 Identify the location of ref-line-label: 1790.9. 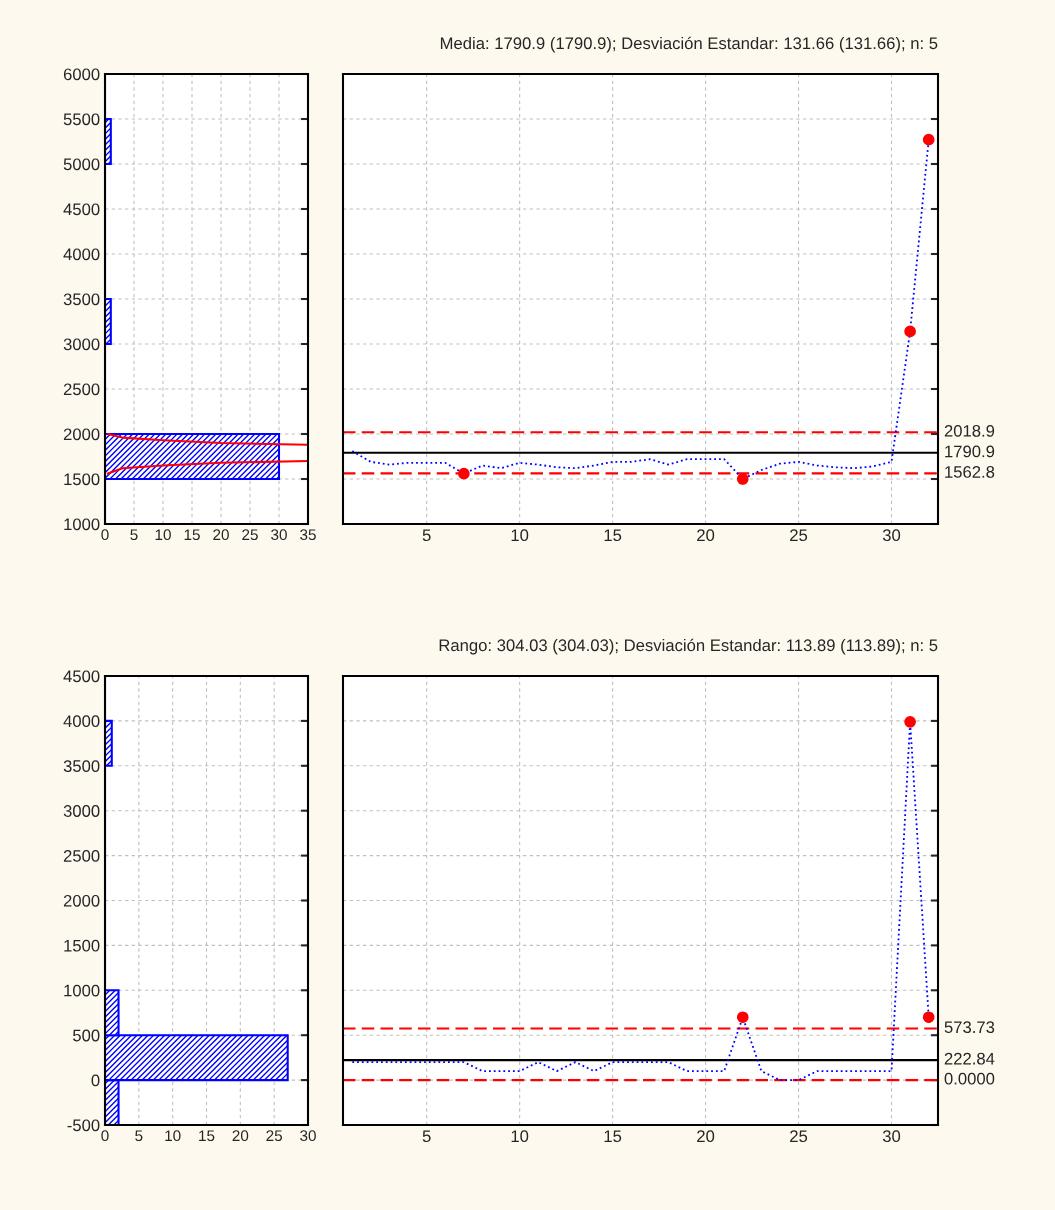
(970, 451).